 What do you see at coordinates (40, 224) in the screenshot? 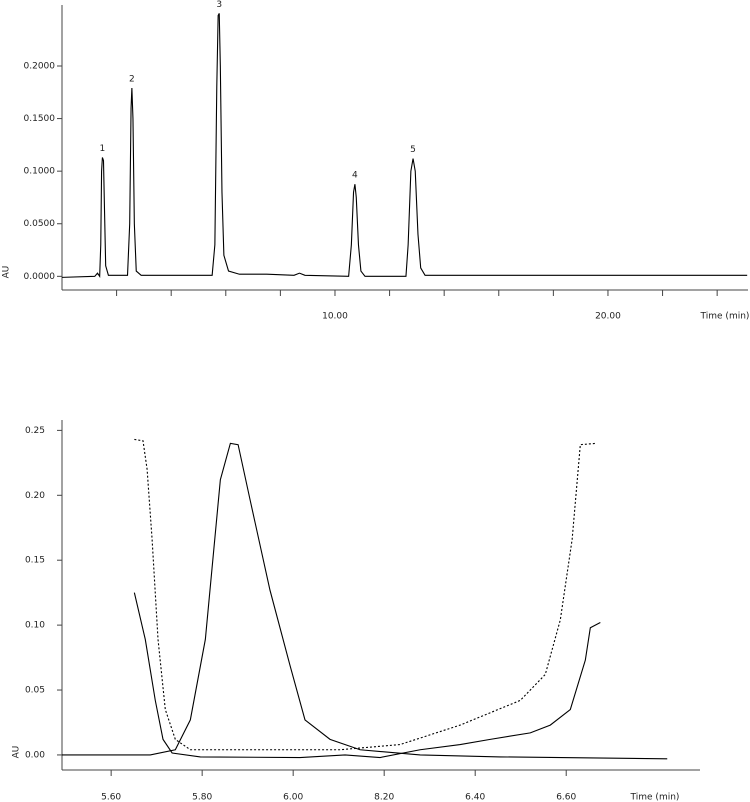
I see `y-tick-label: 0.0500` at bounding box center [40, 224].